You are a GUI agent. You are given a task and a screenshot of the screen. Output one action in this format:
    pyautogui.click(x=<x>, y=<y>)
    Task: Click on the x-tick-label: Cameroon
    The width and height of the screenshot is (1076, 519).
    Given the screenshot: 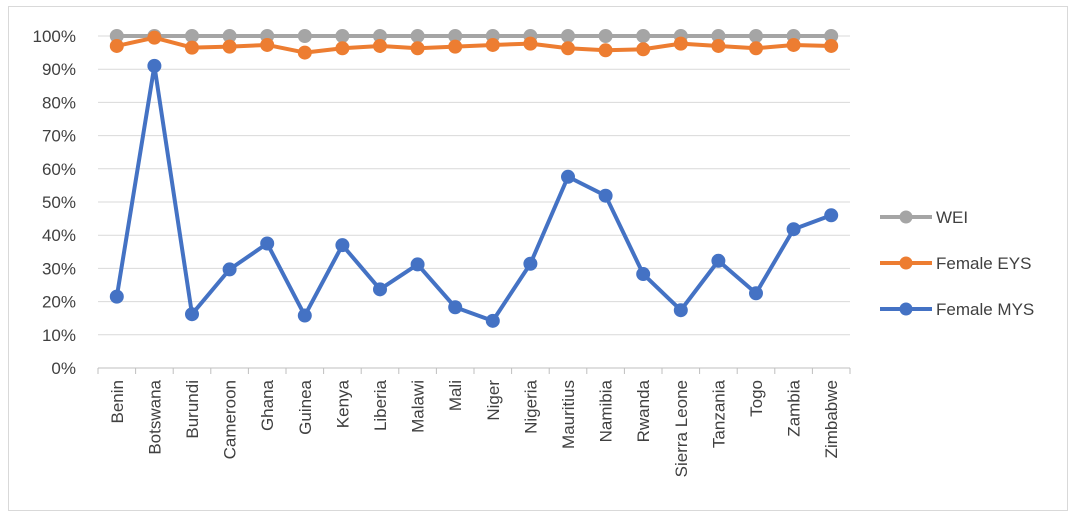 What is the action you would take?
    pyautogui.click(x=230, y=419)
    